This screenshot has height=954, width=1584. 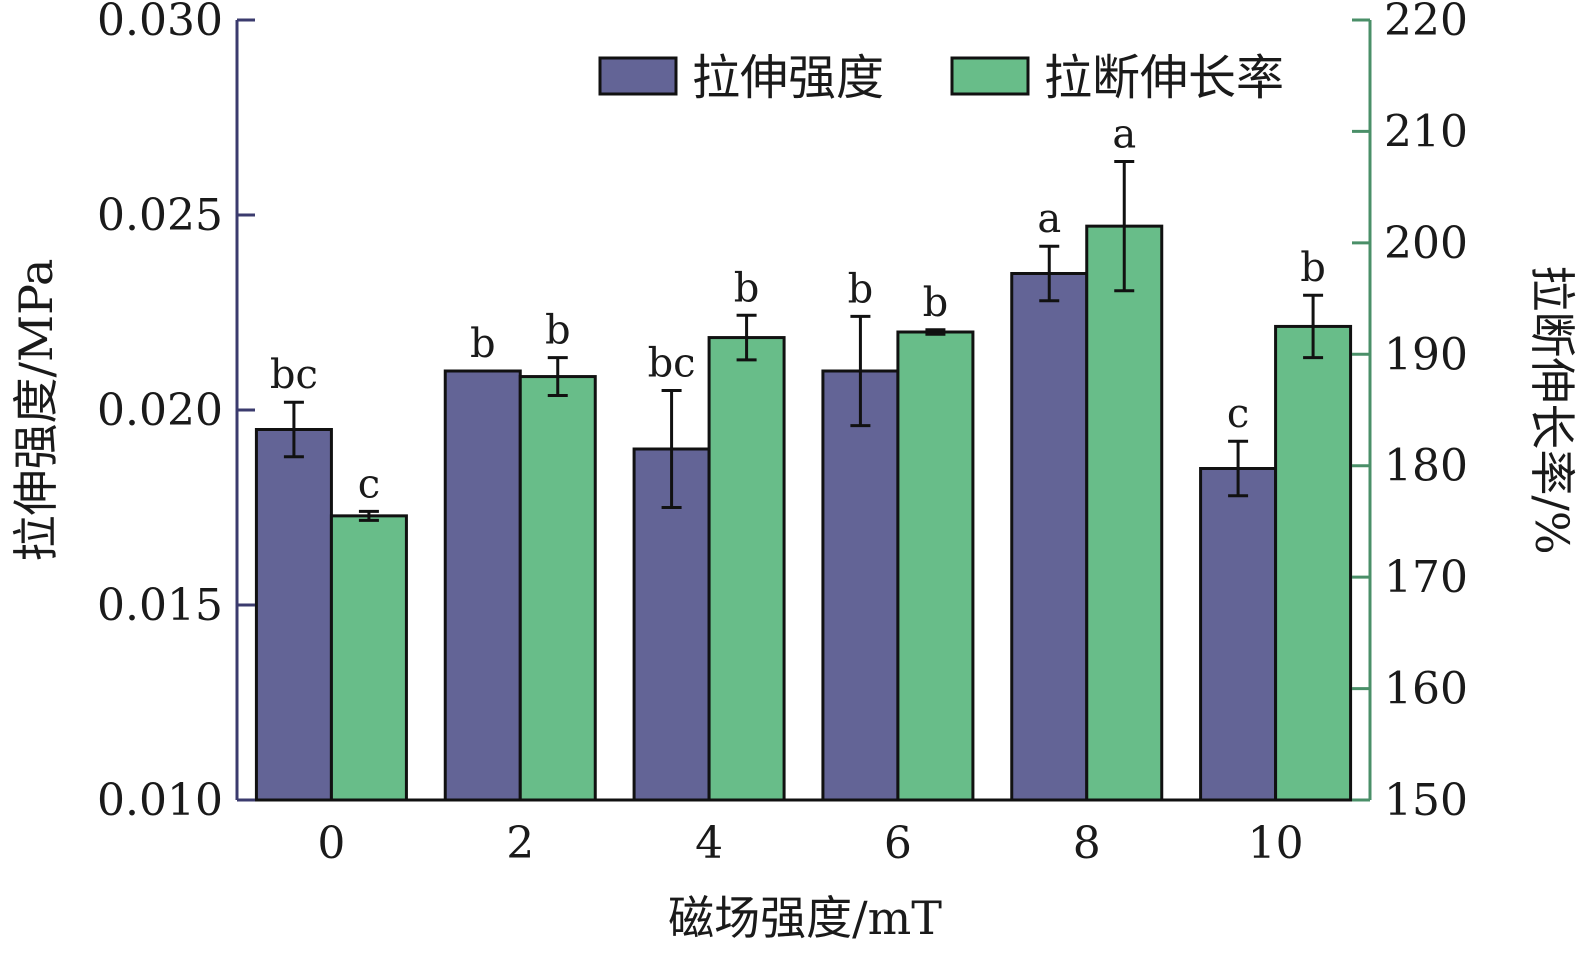 What do you see at coordinates (1276, 843) in the screenshot?
I see `x-tick-label: 10` at bounding box center [1276, 843].